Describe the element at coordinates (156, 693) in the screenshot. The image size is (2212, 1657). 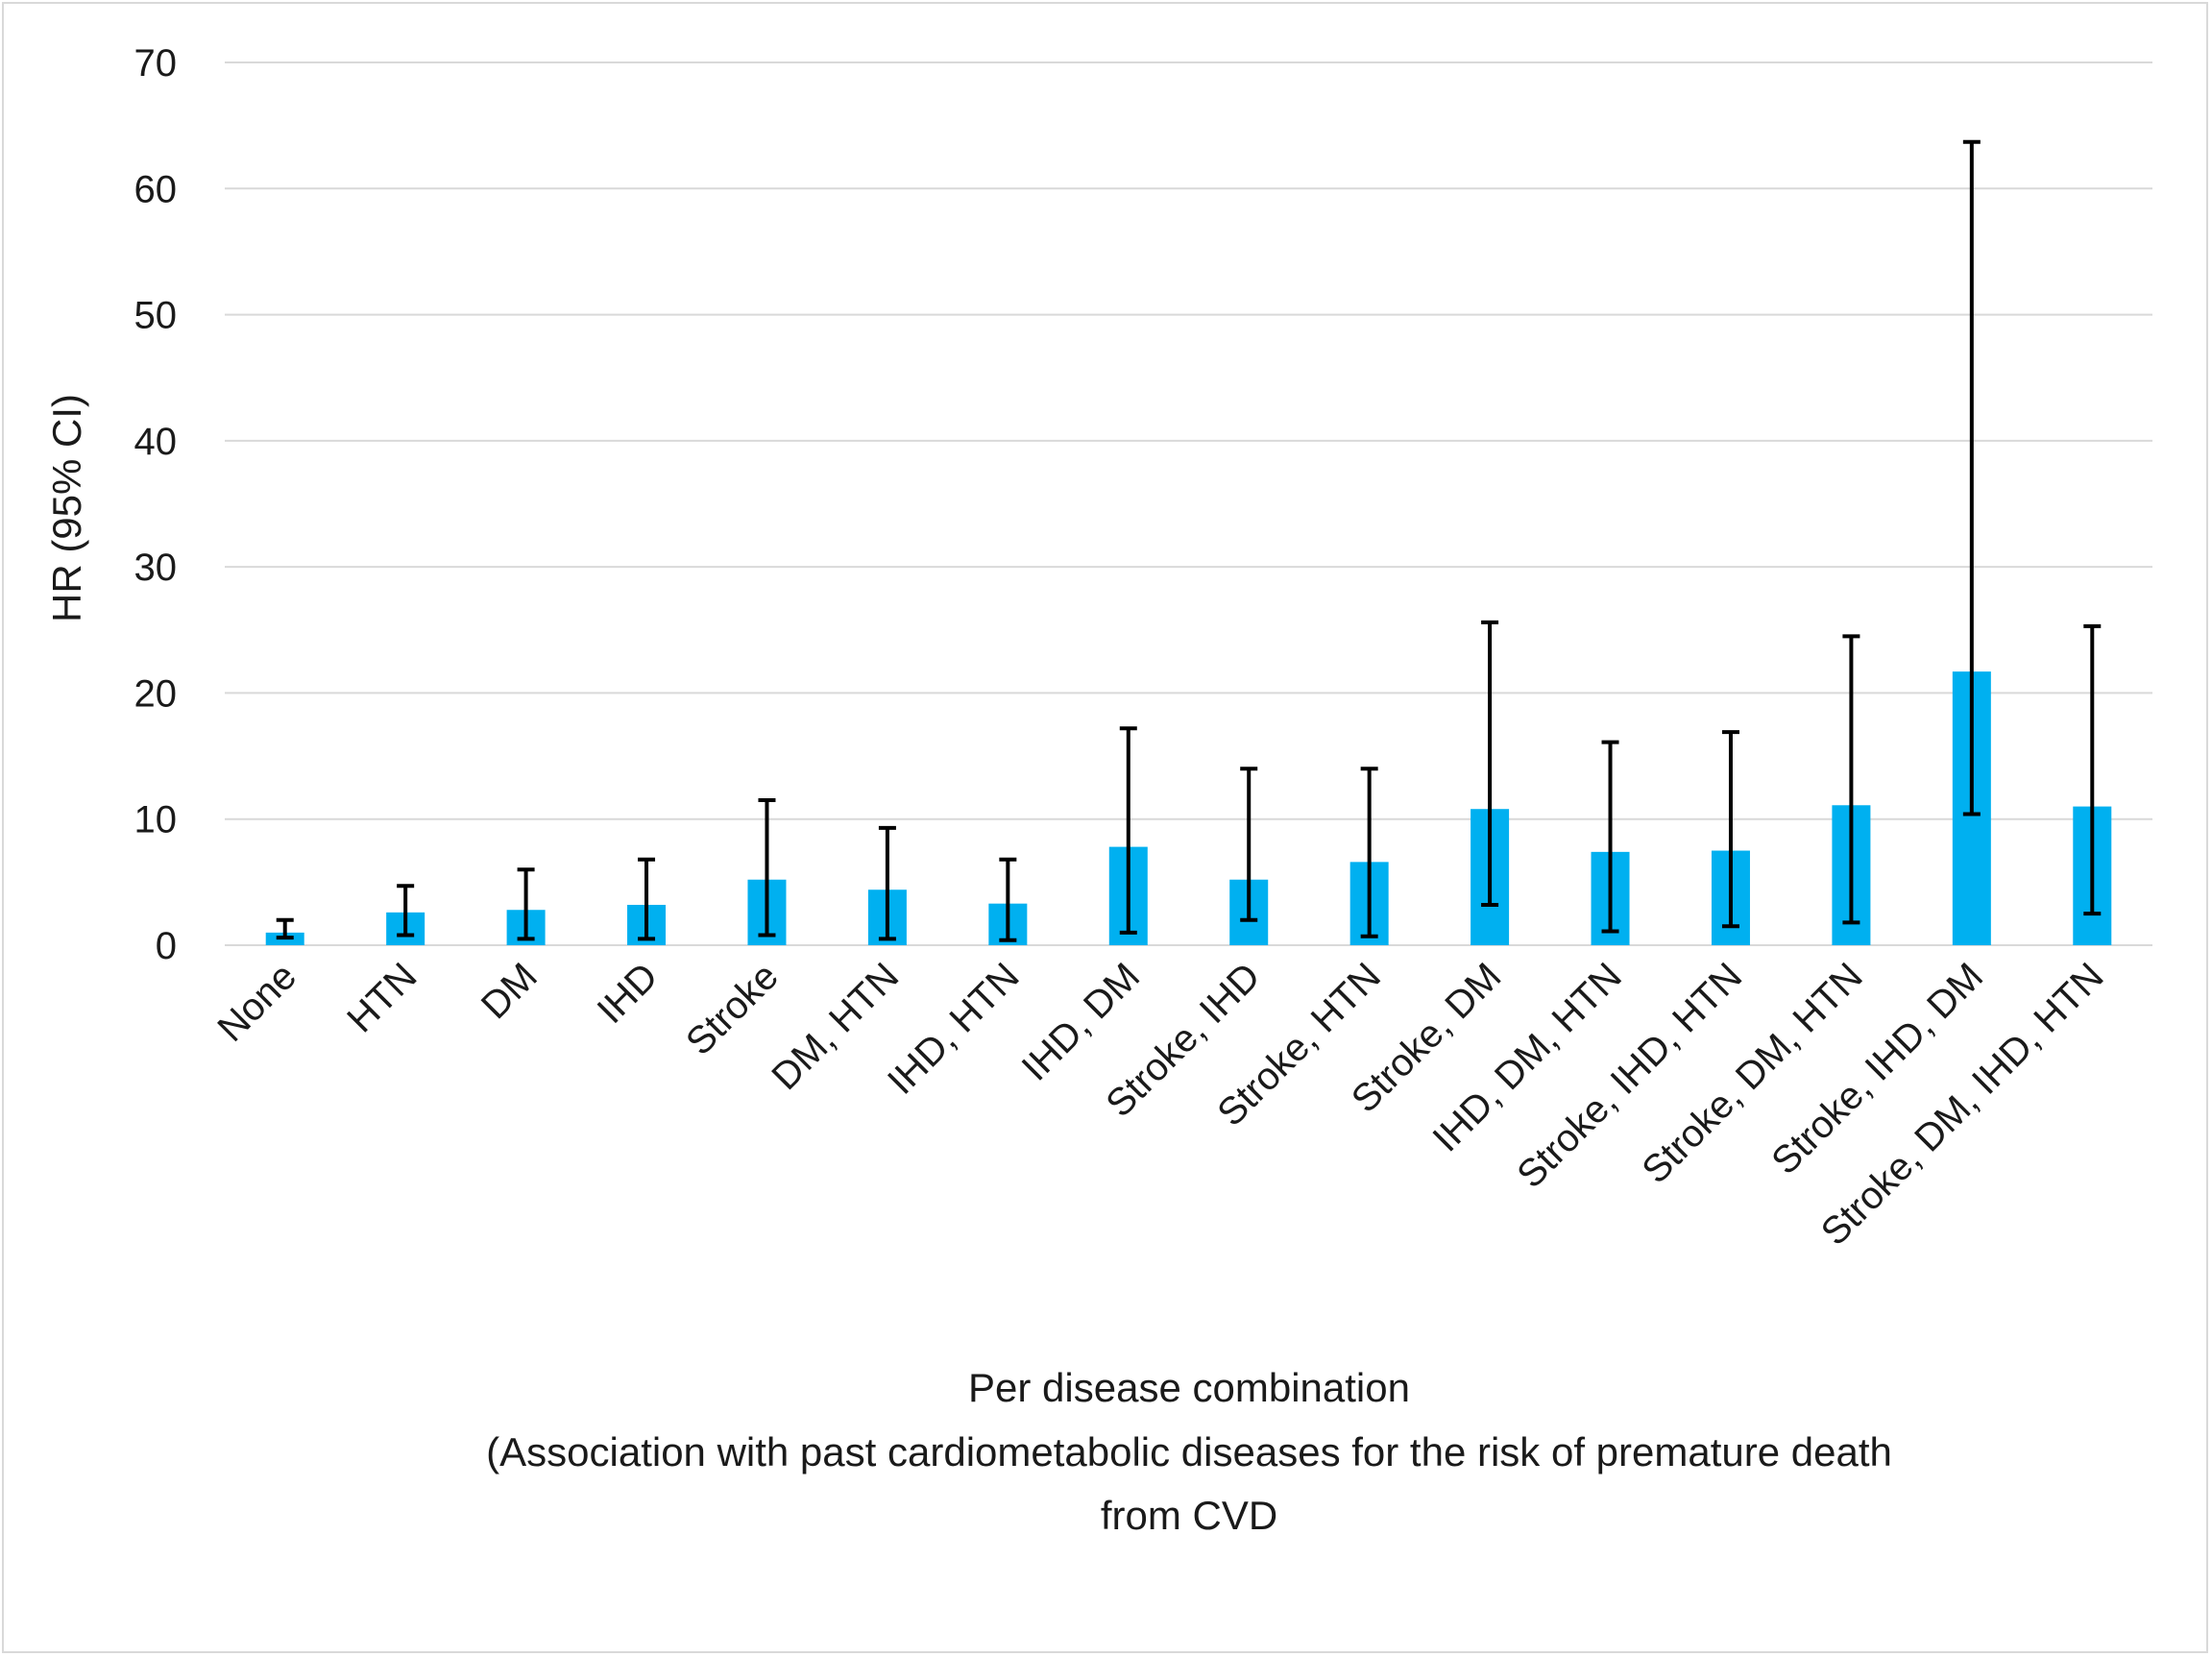
I see `y-tick-label: 20` at that location.